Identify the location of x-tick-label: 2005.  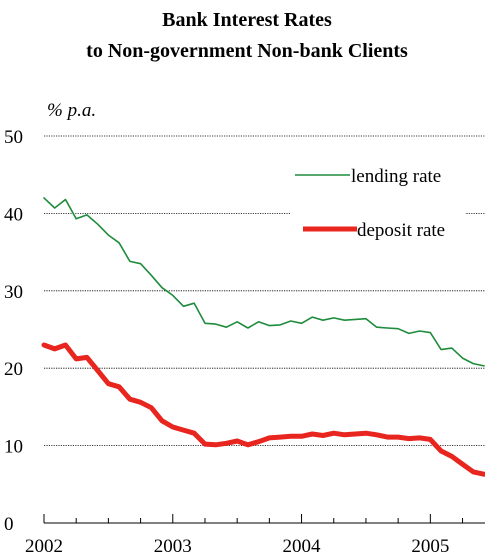
(430, 545).